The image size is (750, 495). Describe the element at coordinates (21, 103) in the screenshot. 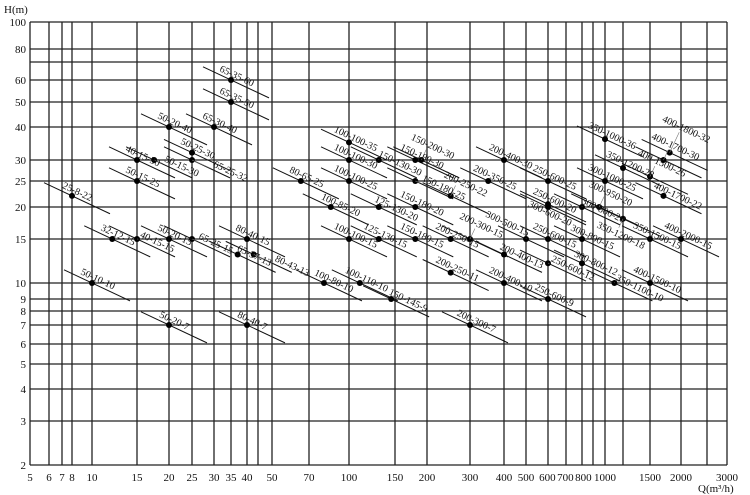

I see `y-tick-label: 50` at that location.